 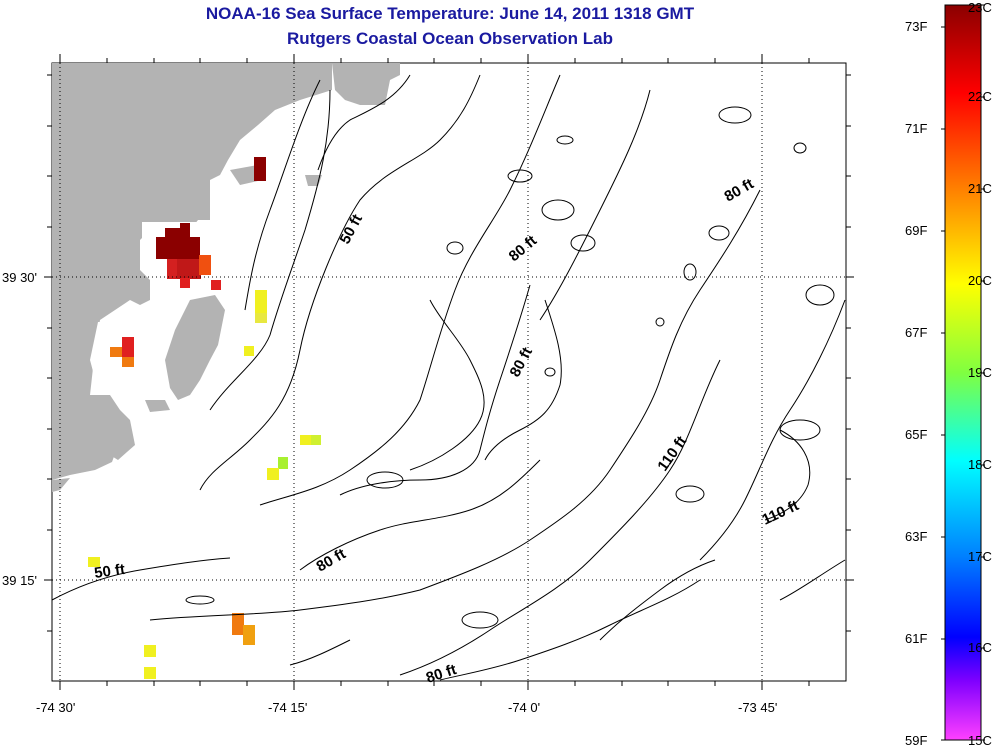 I want to click on map-subtitle: Rutgers Coastal Ocean Observation Lab, so click(x=450, y=38).